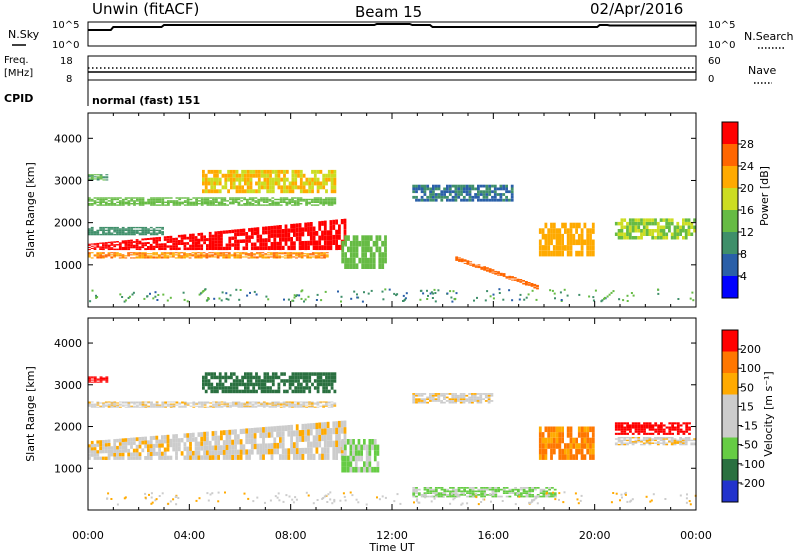 The width and height of the screenshot is (800, 554). Describe the element at coordinates (388, 12) in the screenshot. I see `beam-title: Beam 15` at that location.